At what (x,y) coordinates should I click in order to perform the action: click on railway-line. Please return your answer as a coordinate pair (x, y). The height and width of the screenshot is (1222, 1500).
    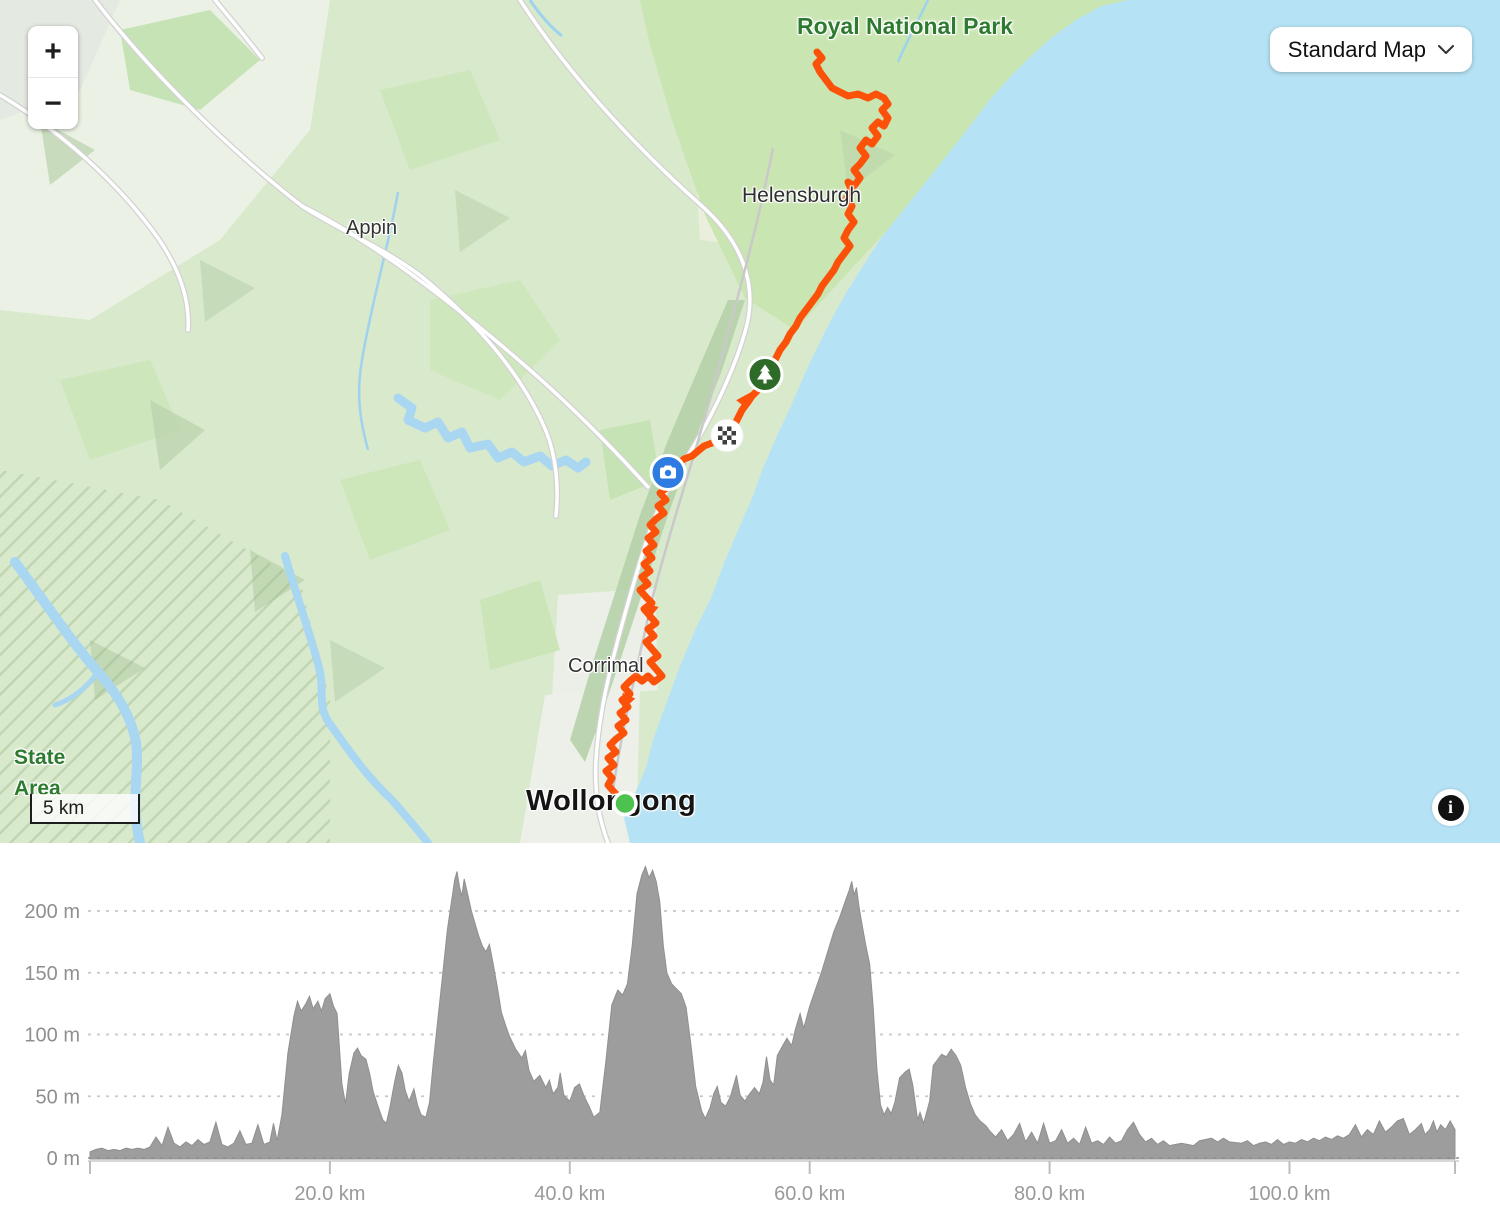
    Looking at the image, I should click on (693, 469).